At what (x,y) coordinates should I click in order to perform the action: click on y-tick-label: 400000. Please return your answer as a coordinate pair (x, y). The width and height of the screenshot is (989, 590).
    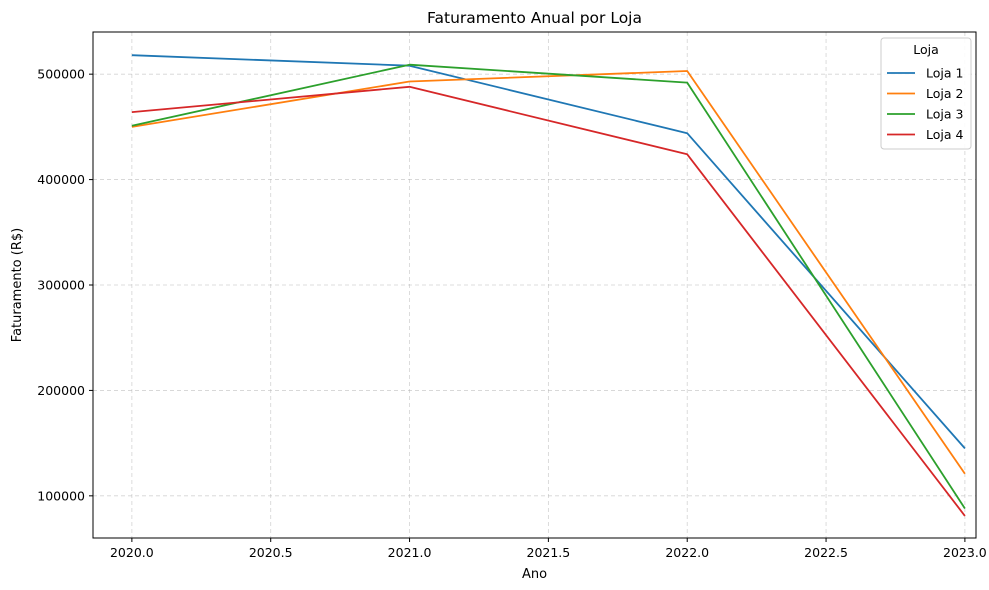
    Looking at the image, I should click on (61, 179).